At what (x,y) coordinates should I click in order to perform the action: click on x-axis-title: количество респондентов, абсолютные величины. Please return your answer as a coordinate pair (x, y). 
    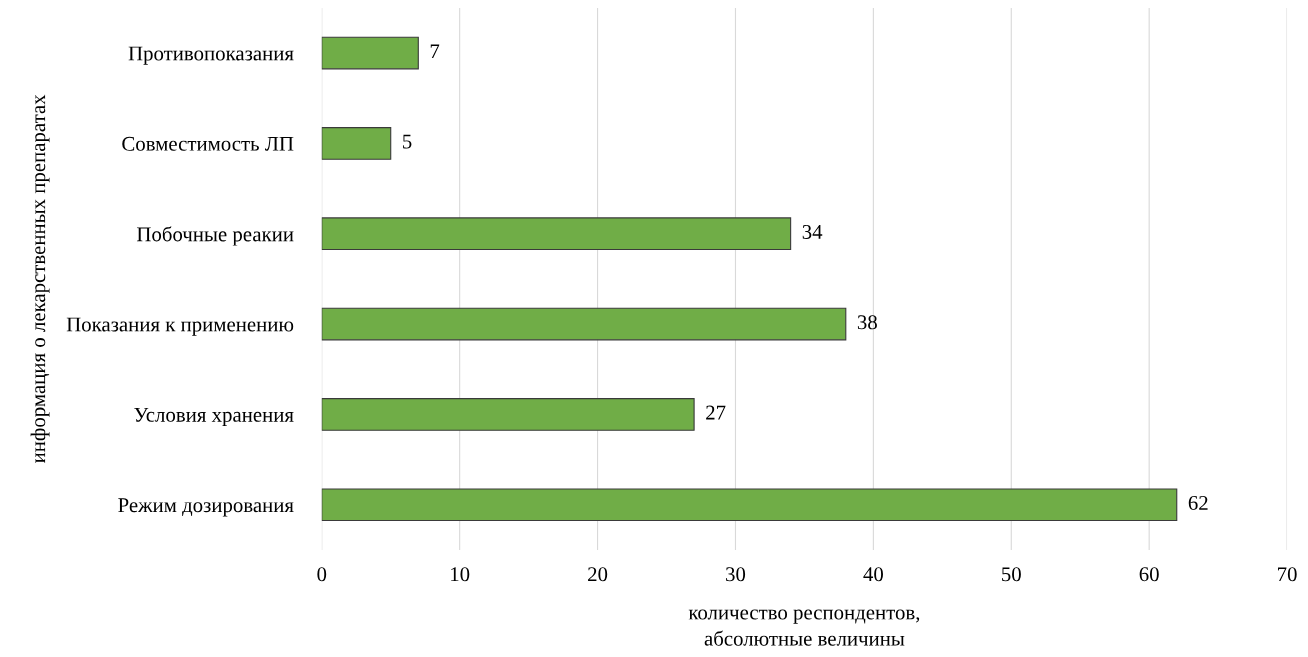
    Looking at the image, I should click on (804, 627).